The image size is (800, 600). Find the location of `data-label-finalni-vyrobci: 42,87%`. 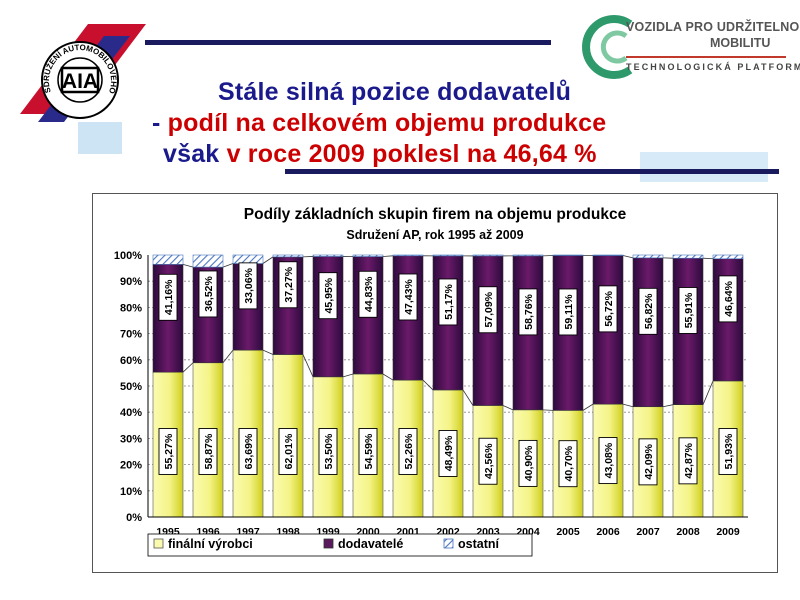

data-label-finalni-vyrobci: 42,87% is located at coordinates (689, 460).